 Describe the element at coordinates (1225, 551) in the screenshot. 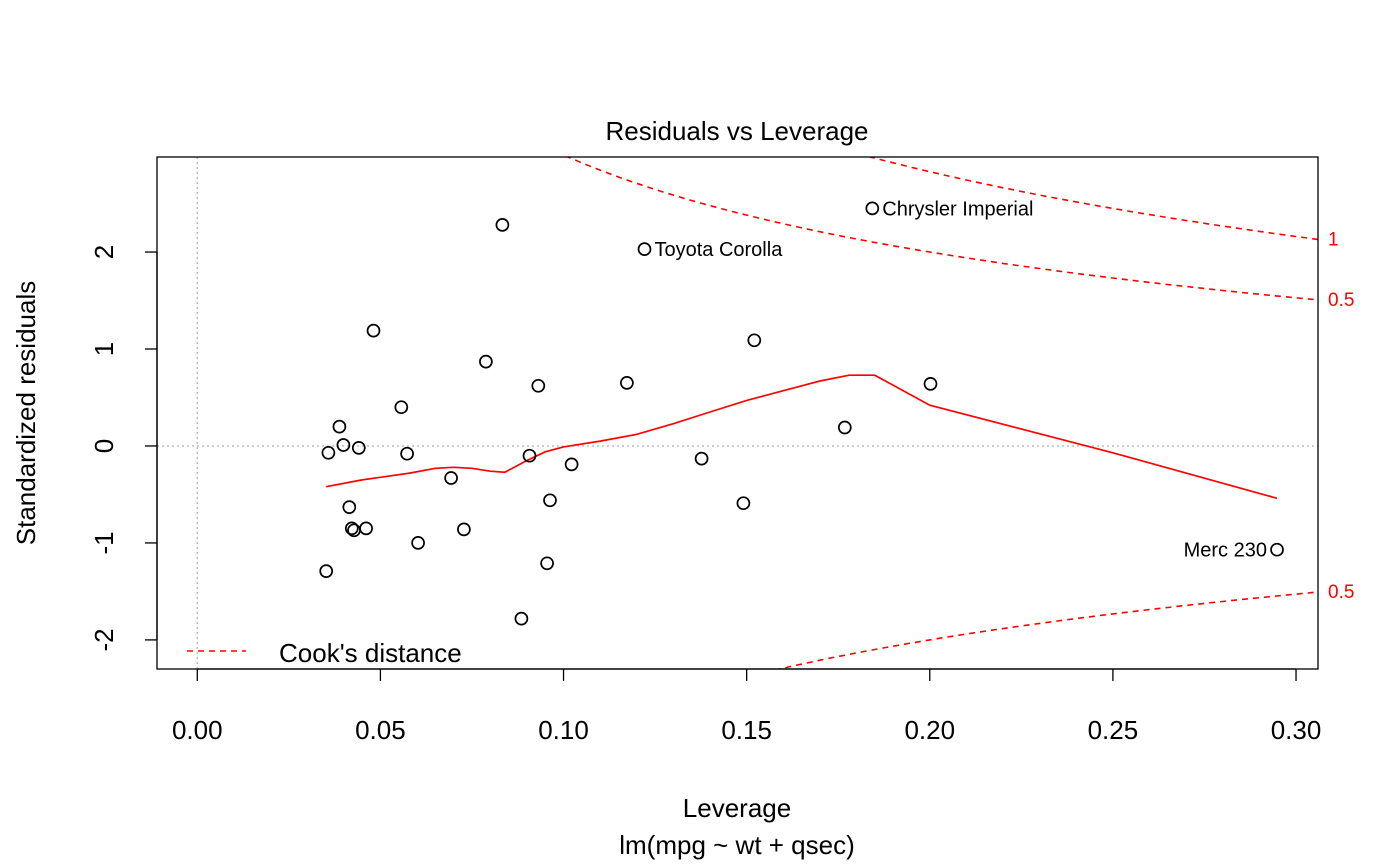

I see `point-label-2: Merc 230` at that location.